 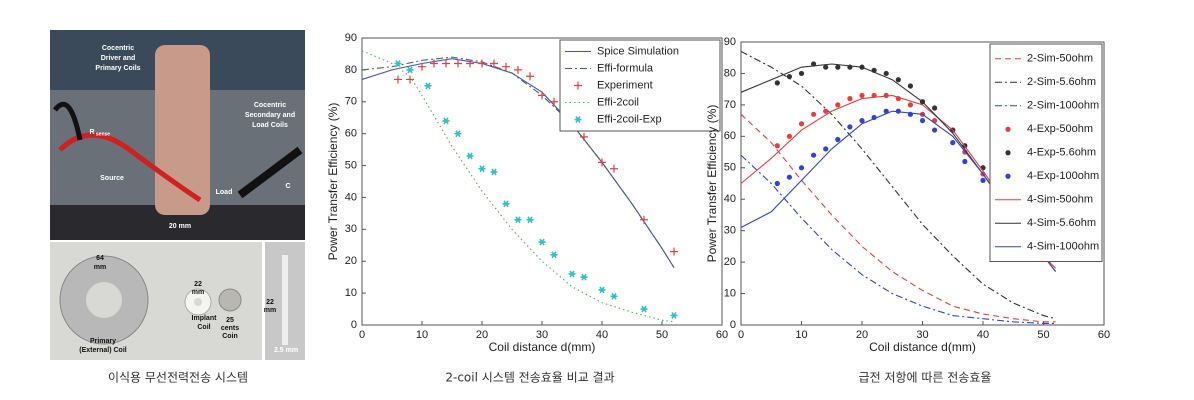 I want to click on photo-label: 2.5 mm, so click(x=286, y=350).